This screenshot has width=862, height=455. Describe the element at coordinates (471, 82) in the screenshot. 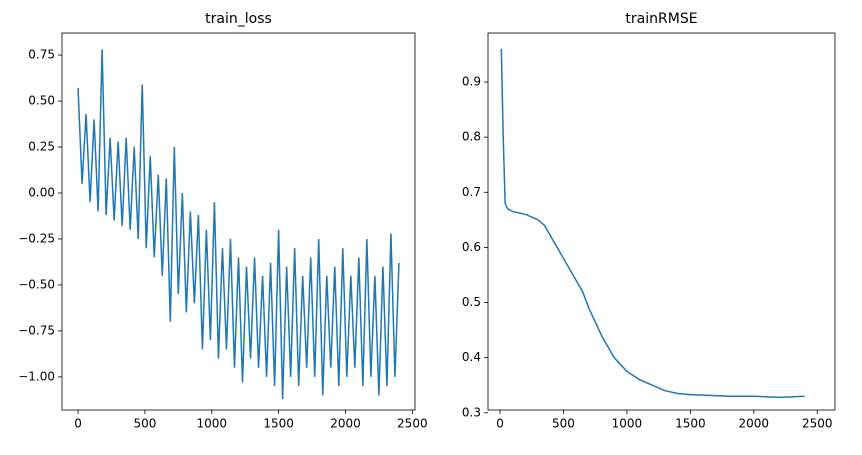

I see `y-tick-label: 0.9` at that location.